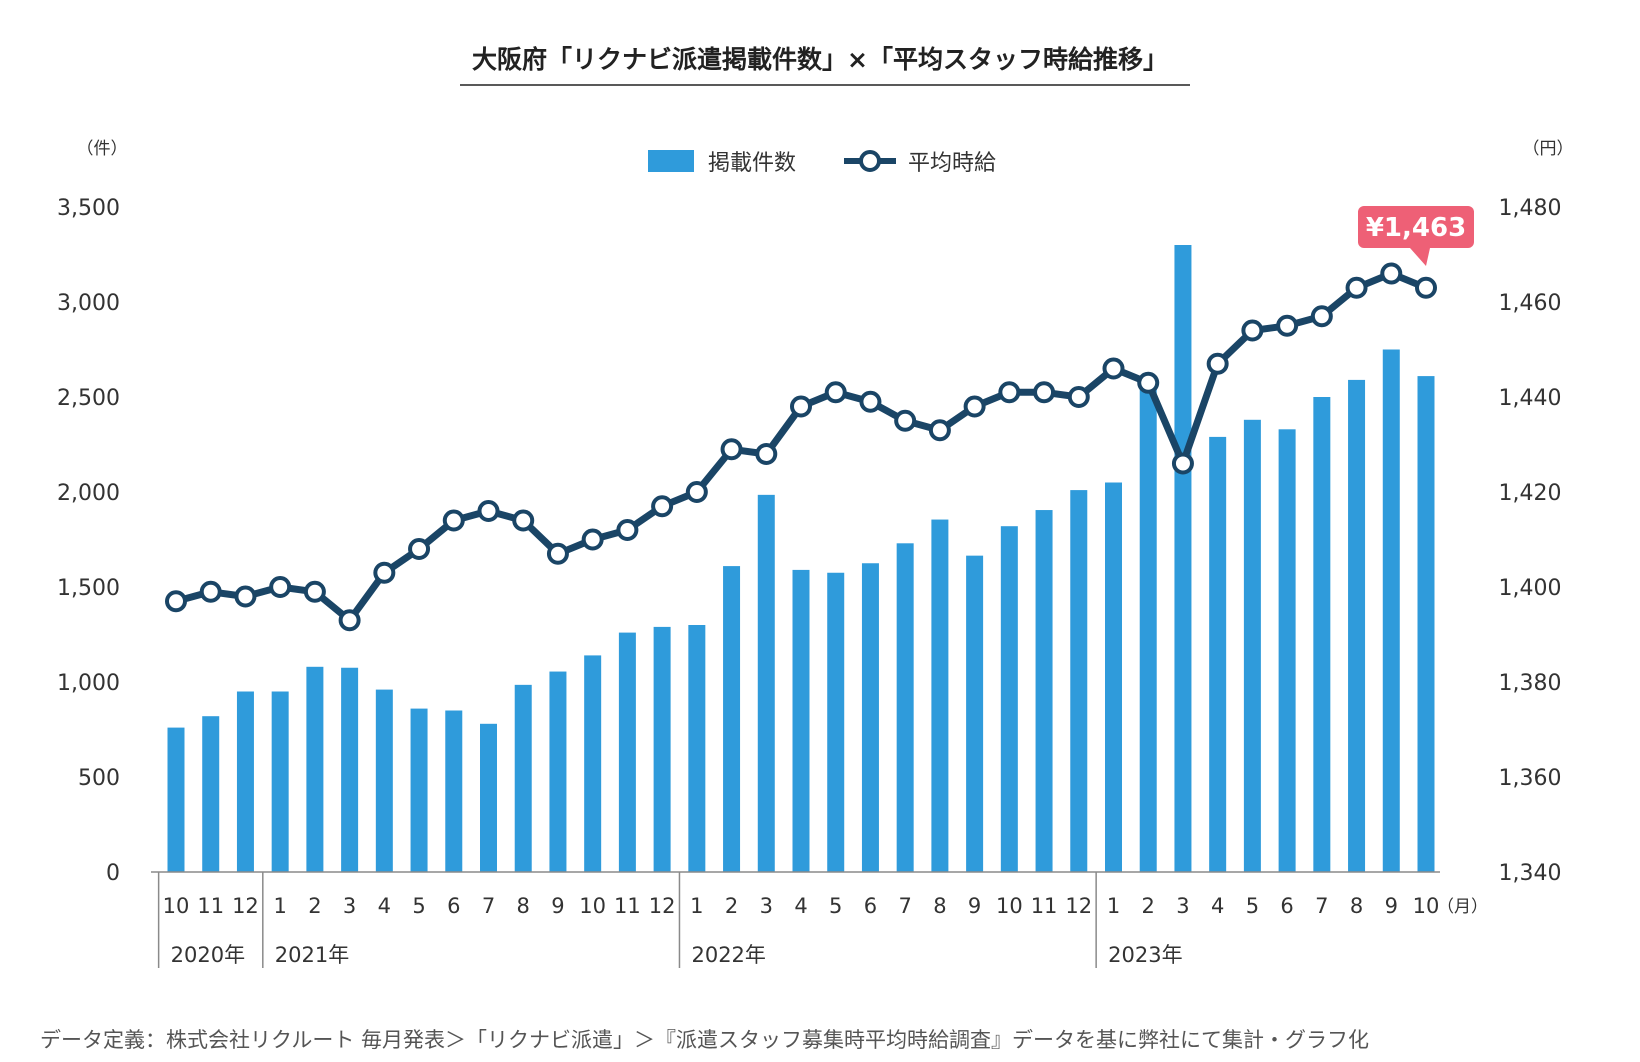 This screenshot has height=1062, width=1640. Describe the element at coordinates (752, 163) in the screenshot. I see `legend-bar-label: 掲載件数` at that location.